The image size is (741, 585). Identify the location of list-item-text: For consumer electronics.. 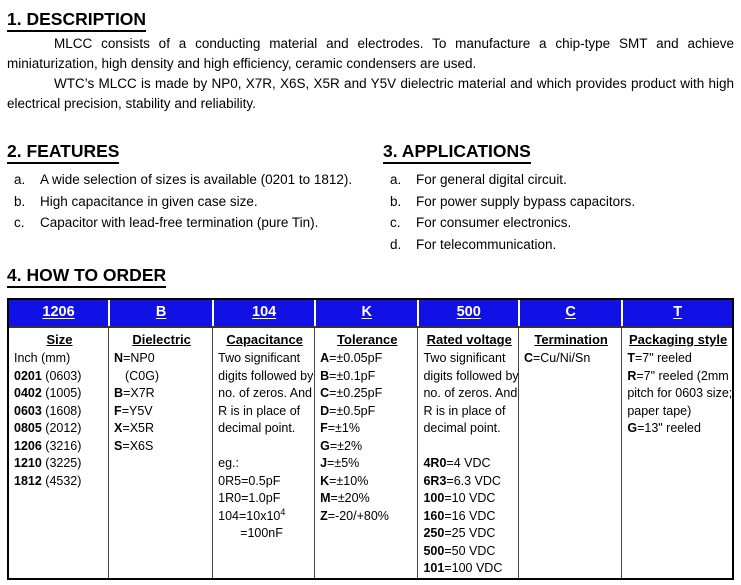
(494, 222).